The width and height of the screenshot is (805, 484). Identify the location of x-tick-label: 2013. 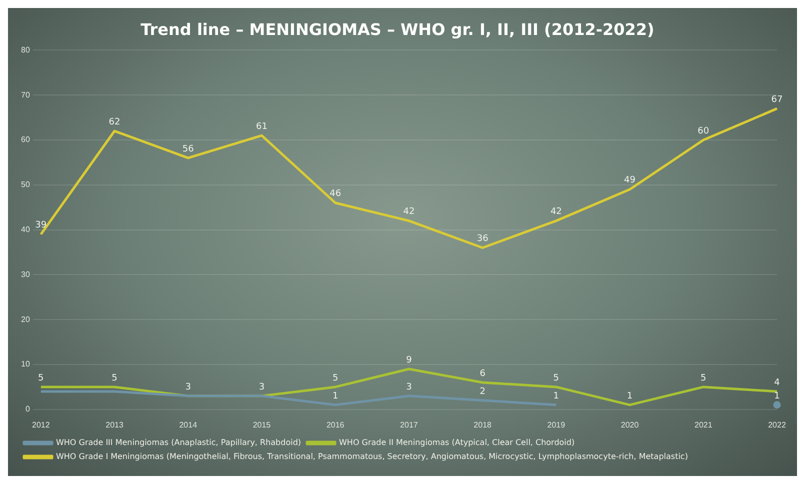
(115, 425).